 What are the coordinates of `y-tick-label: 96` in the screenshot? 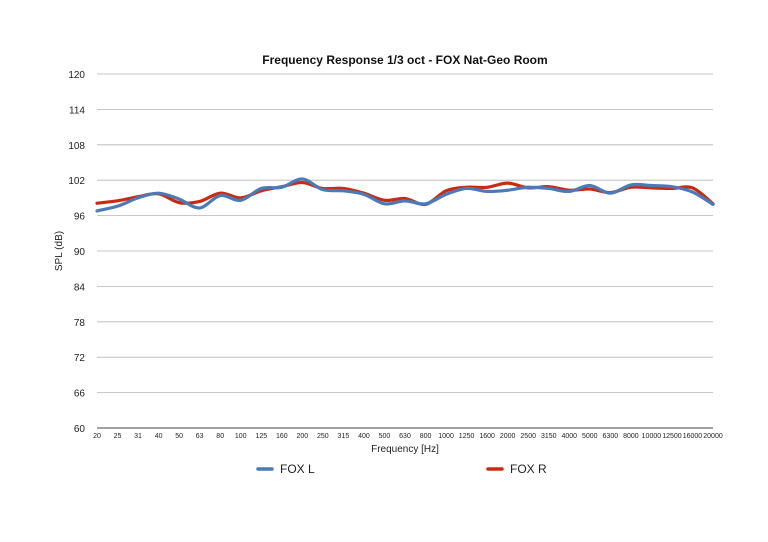 It's located at (80, 217).